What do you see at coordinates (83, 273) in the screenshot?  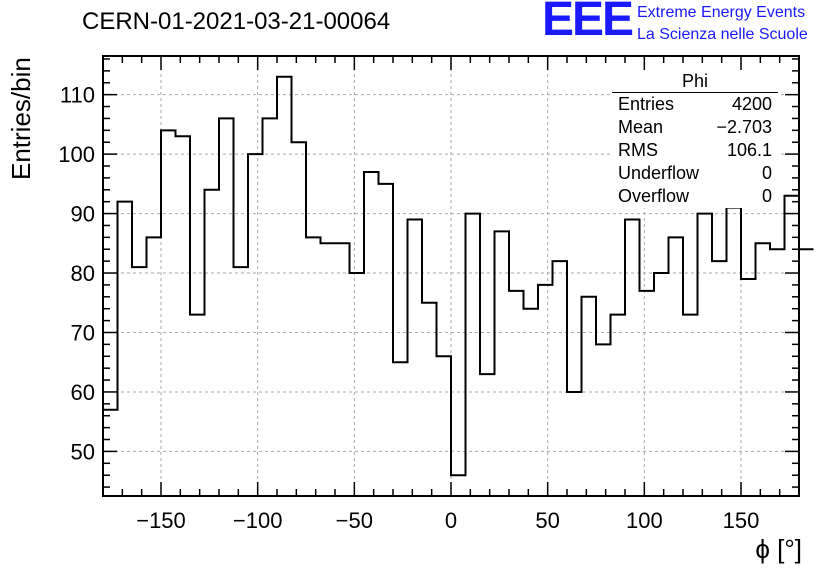 I see `y-tick-label: 80` at bounding box center [83, 273].